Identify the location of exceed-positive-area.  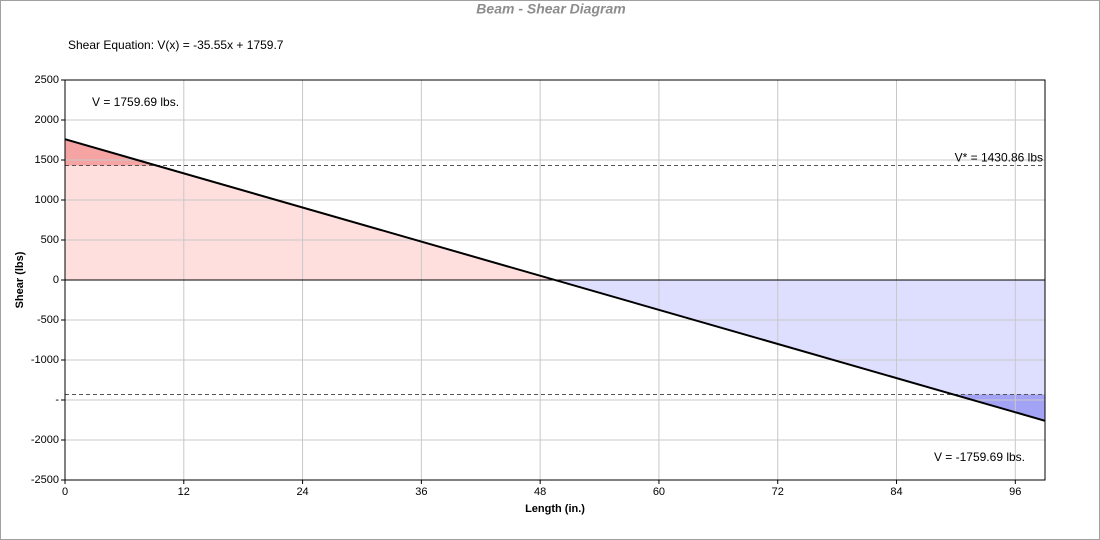
(111, 152).